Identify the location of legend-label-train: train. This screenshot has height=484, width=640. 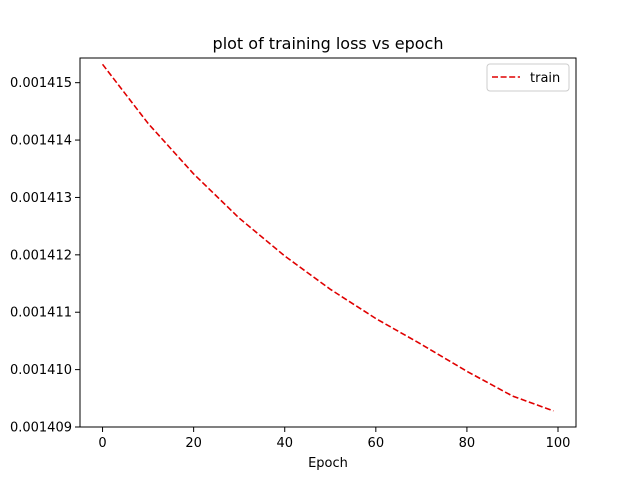
(545, 78).